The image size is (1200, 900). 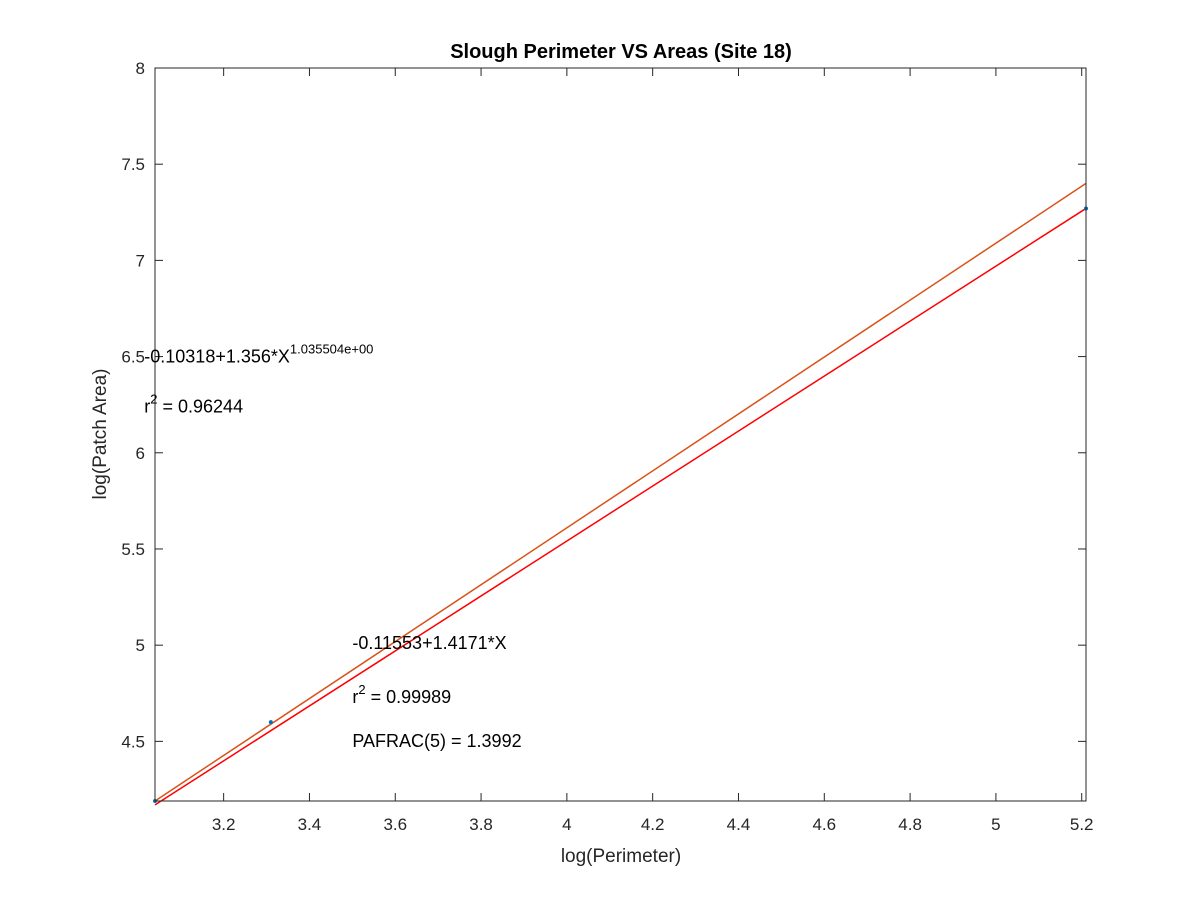 What do you see at coordinates (133, 549) in the screenshot?
I see `y-tick-label: 5.5` at bounding box center [133, 549].